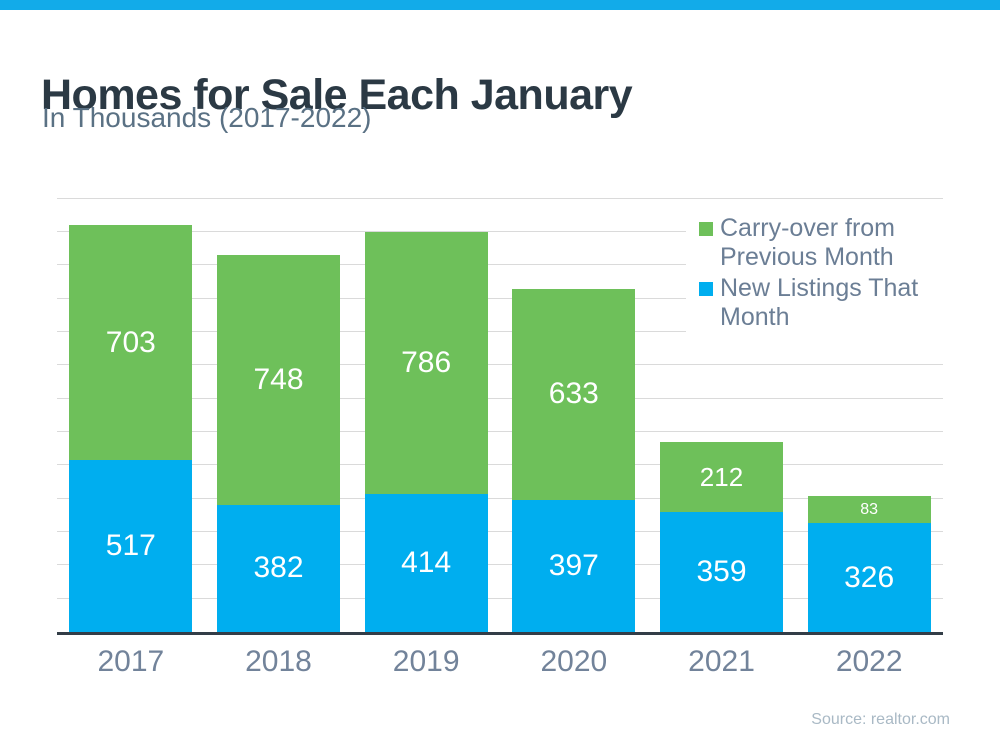  Describe the element at coordinates (808, 242) in the screenshot. I see `legend-label: Carry-over from Previous Month` at that location.